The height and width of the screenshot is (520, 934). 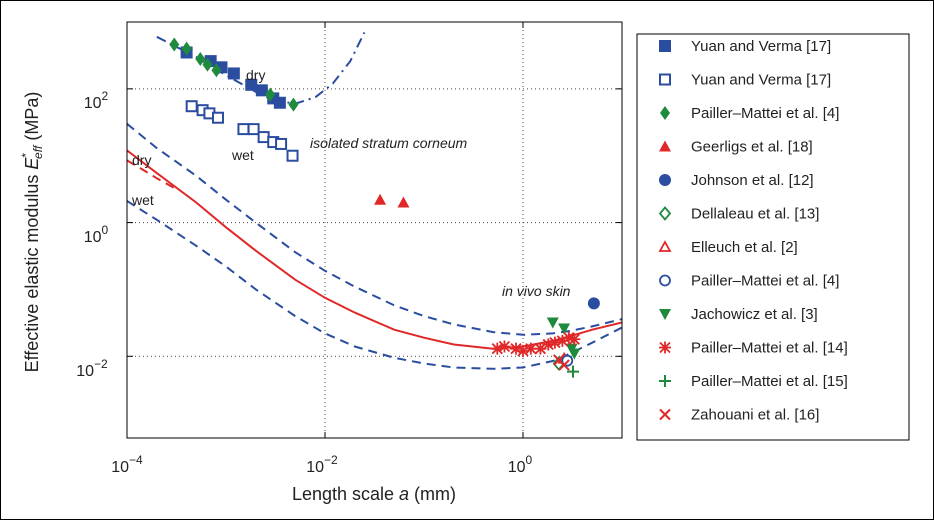 I want to click on legend-item: Pailler–Mattei et al. [14], so click(x=753, y=348).